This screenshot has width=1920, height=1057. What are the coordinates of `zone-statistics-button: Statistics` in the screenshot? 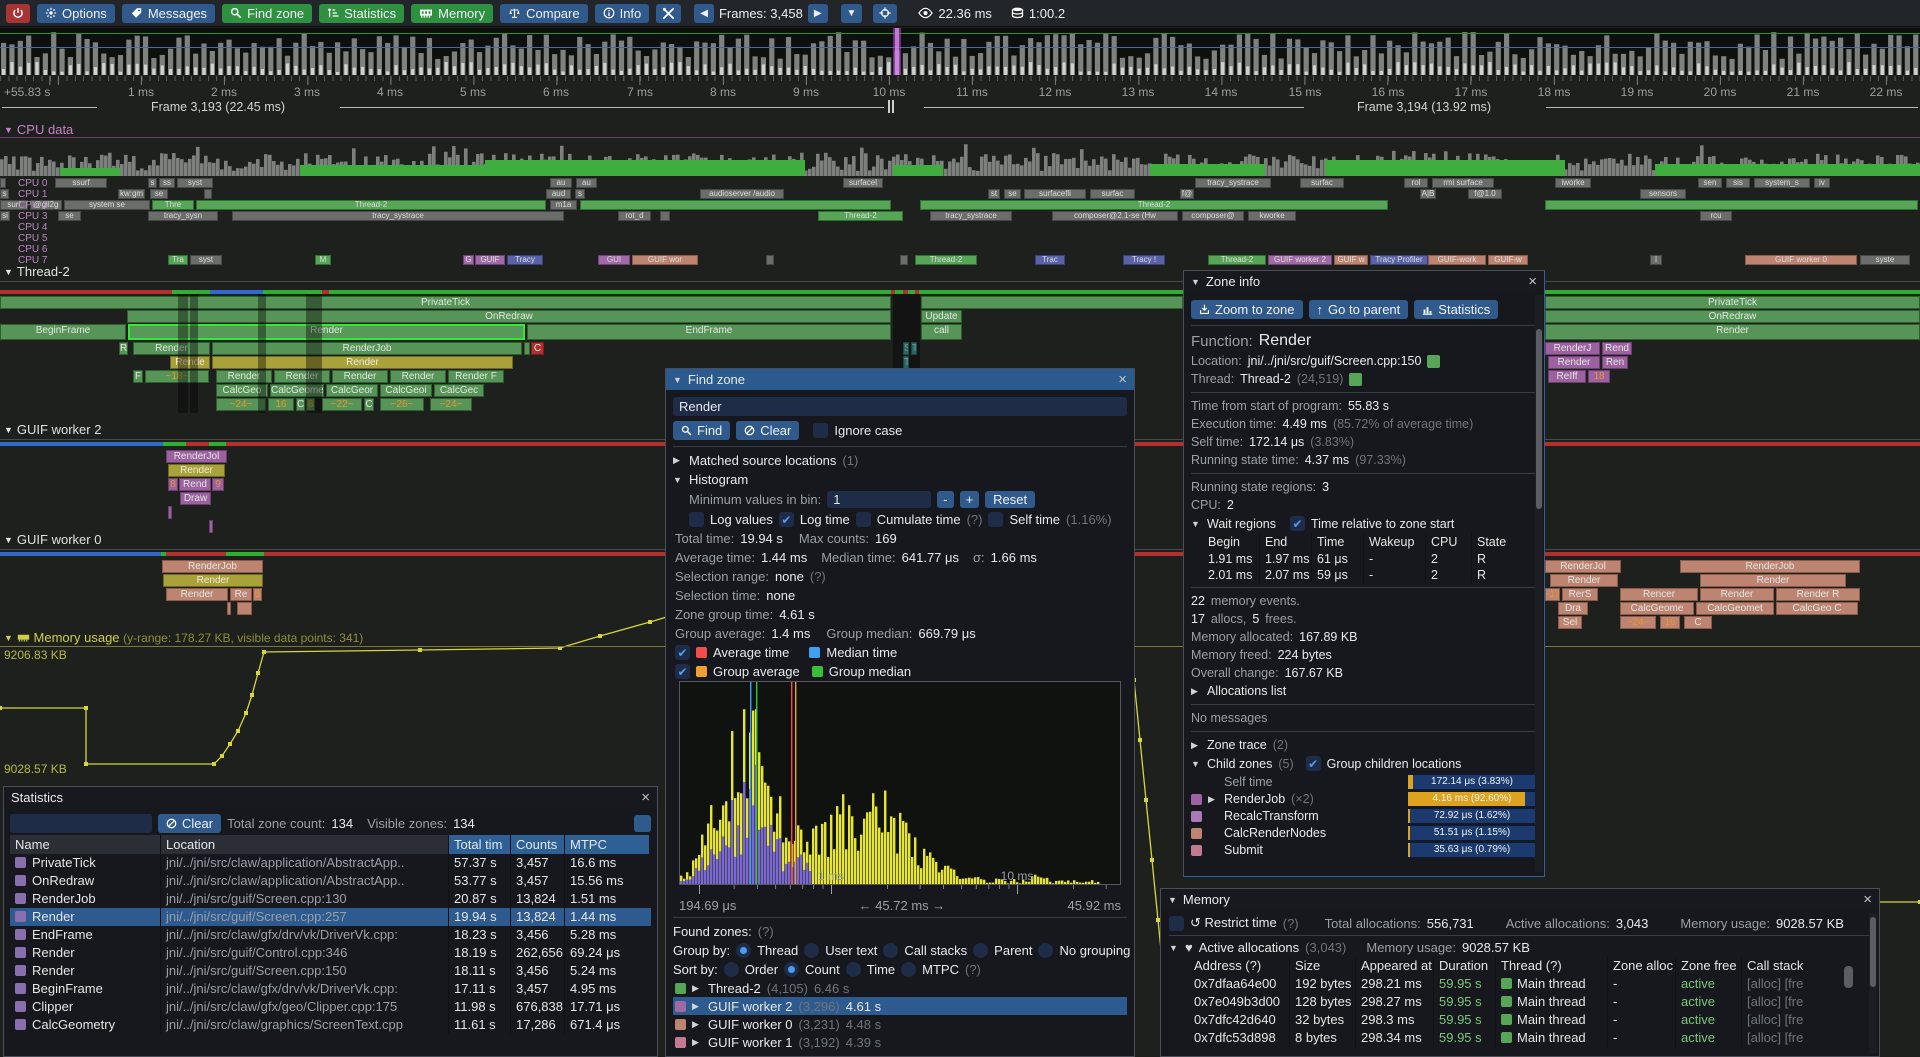 It's located at (1456, 309).